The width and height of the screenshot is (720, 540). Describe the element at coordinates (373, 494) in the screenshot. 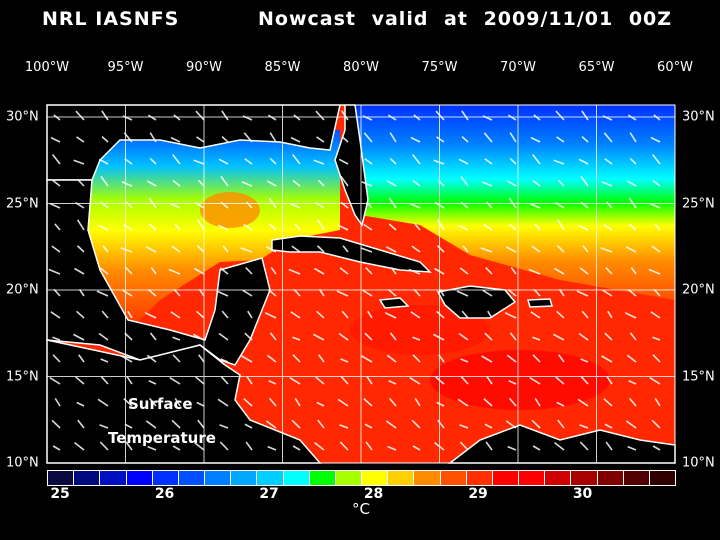

I see `colorbar-tick-label: 28` at that location.